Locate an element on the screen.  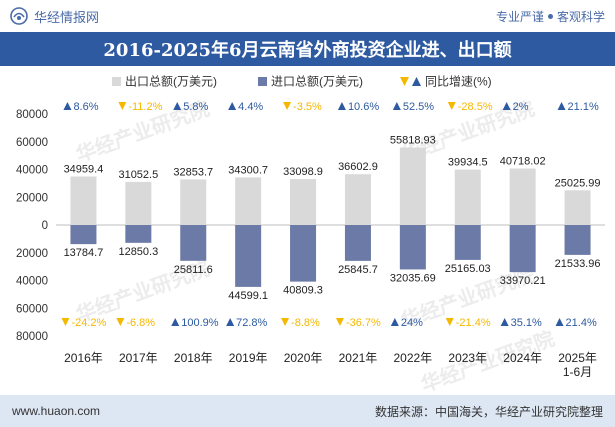
import-value-label: 21533.96 is located at coordinates (578, 264).